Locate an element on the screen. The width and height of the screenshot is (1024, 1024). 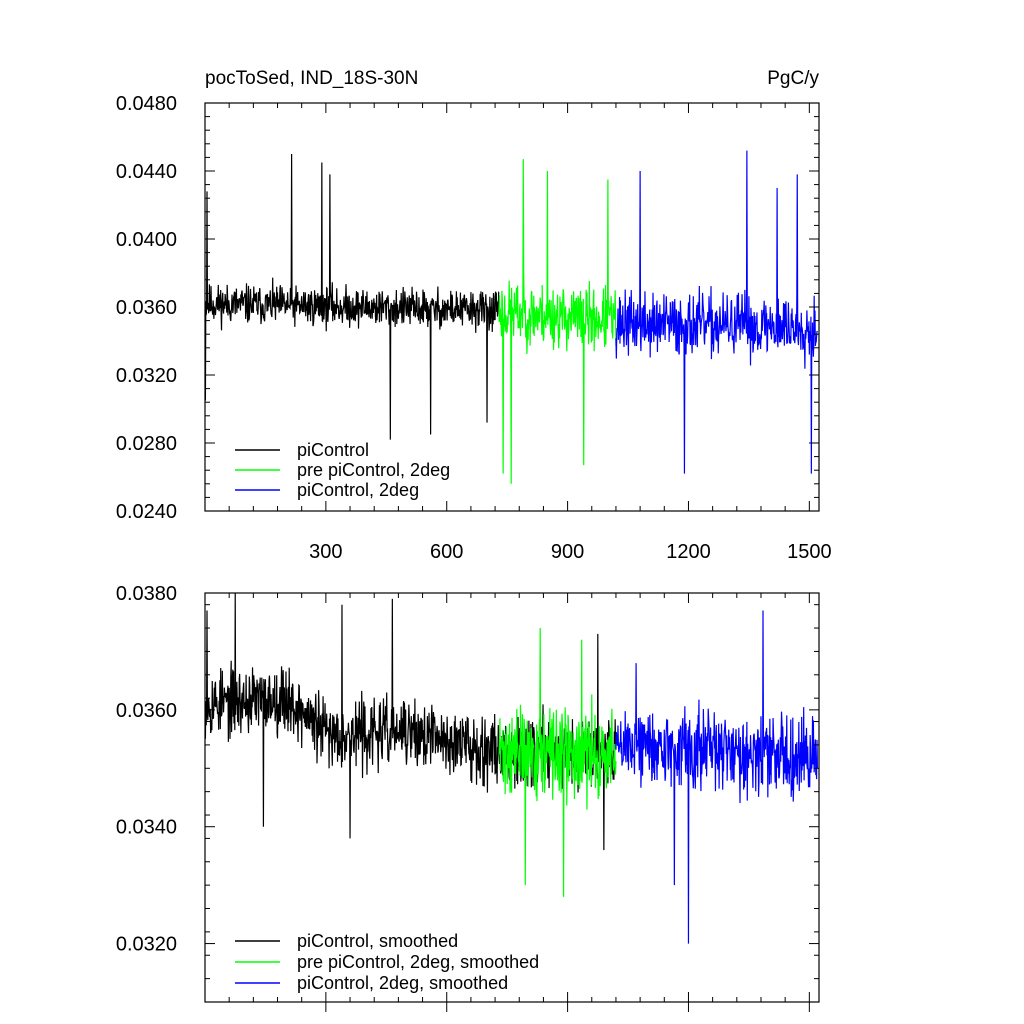
units-label: PgC/y is located at coordinates (793, 78).